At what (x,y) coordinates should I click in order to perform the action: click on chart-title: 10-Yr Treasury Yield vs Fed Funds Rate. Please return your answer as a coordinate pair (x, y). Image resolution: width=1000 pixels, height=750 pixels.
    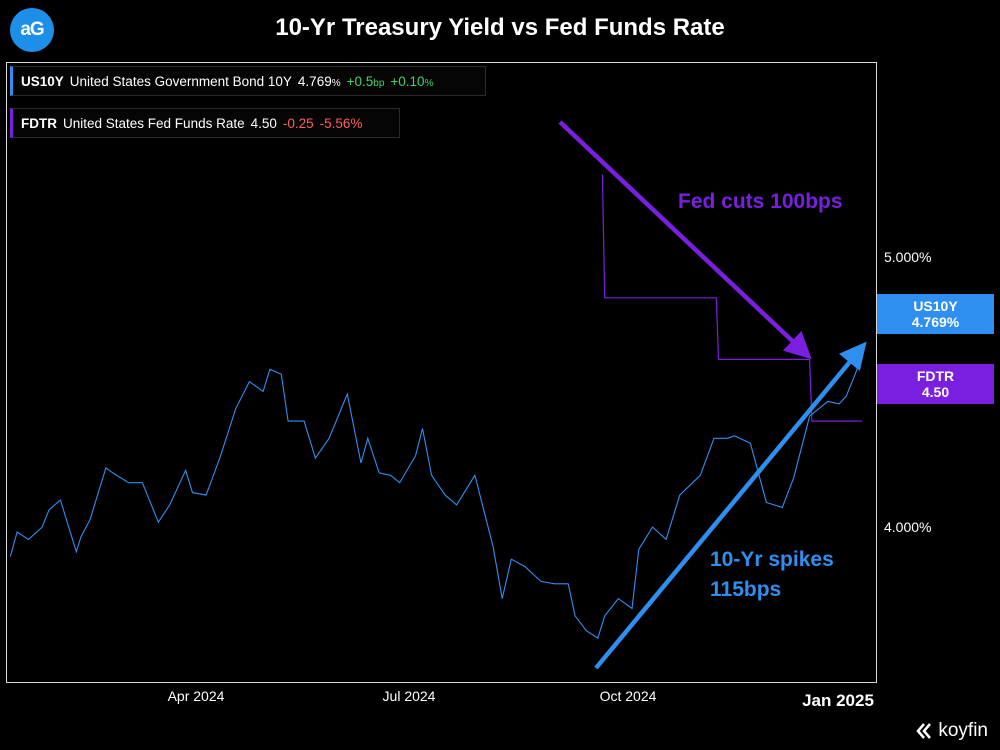
    Looking at the image, I should click on (500, 27).